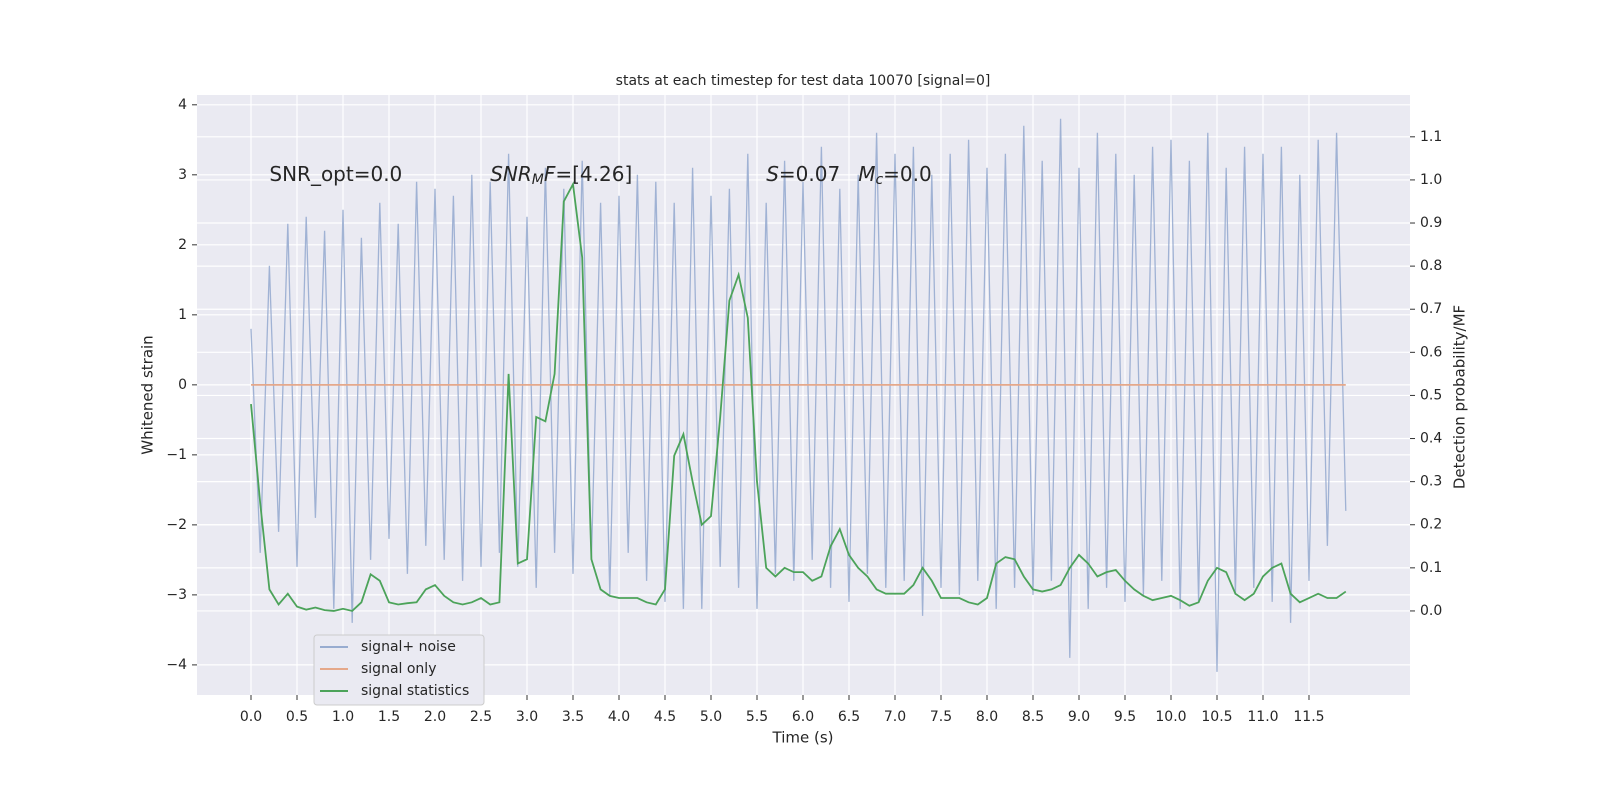 The image size is (1600, 804). Describe the element at coordinates (1431, 525) in the screenshot. I see `y2-tick-label: 0.2` at that location.